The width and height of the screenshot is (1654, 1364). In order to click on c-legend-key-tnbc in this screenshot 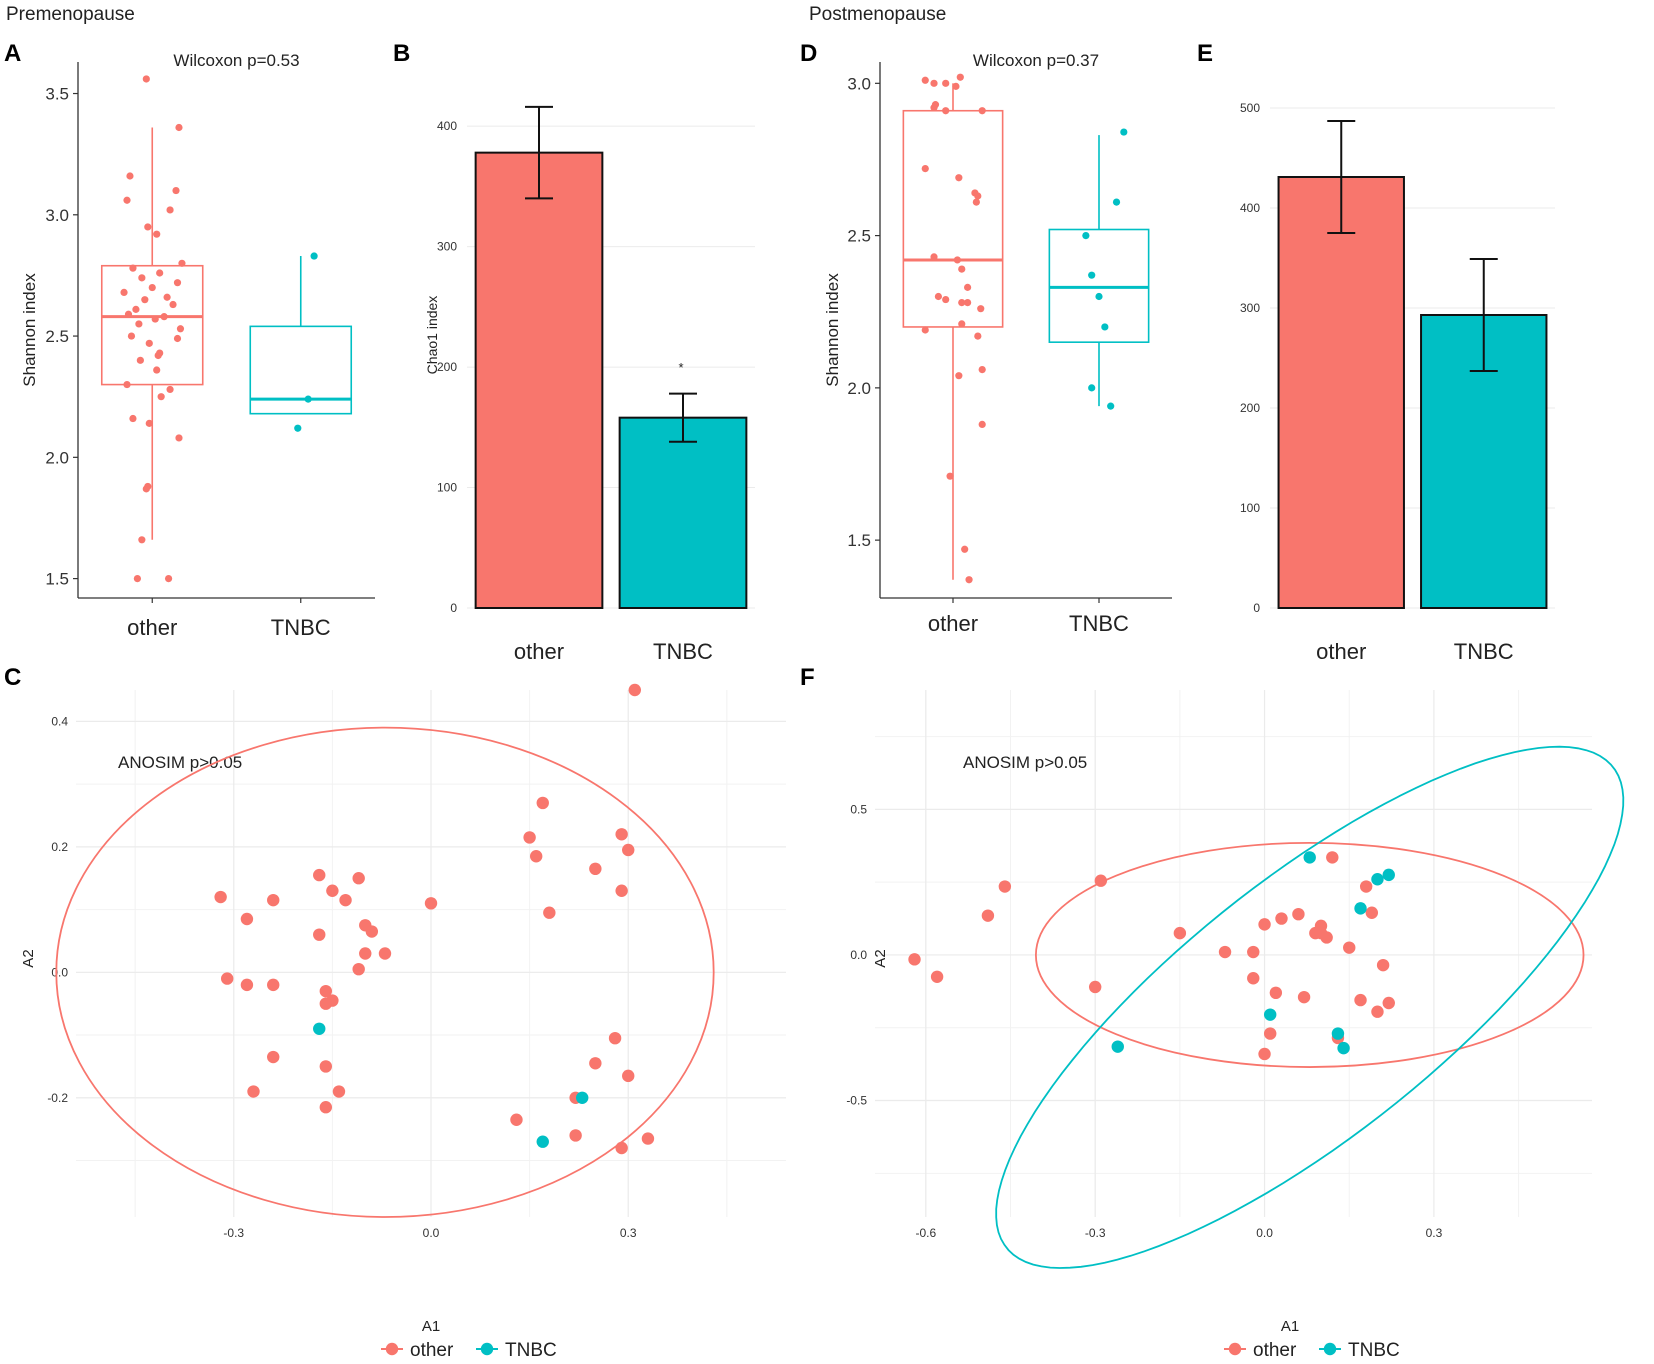, I will do `click(487, 1349)`.